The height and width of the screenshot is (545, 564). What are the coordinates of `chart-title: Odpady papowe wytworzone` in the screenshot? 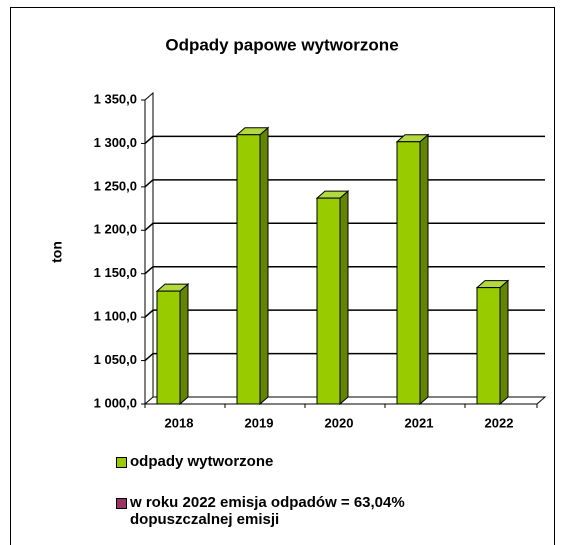 It's located at (281, 44).